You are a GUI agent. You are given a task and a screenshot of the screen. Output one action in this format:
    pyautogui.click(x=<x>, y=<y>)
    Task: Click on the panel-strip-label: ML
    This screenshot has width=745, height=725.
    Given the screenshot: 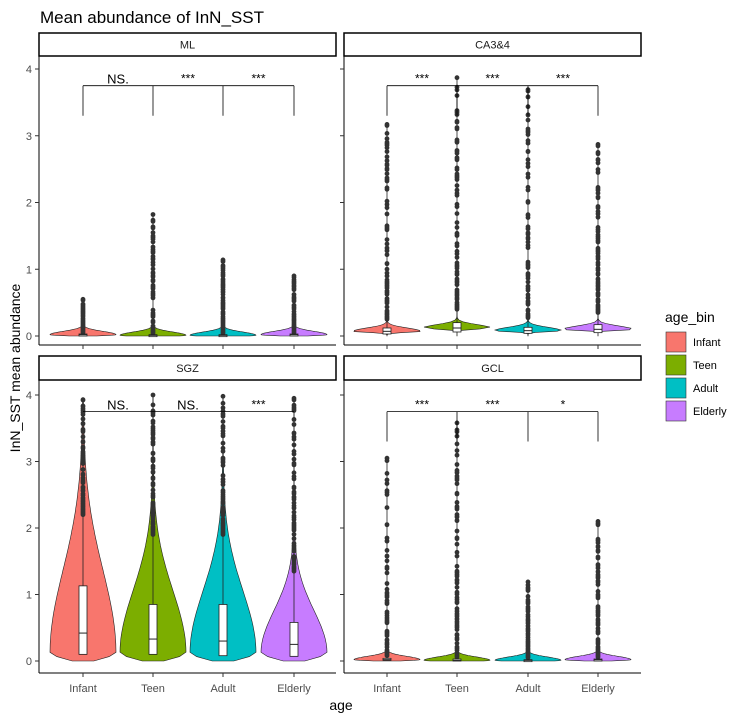 What is the action you would take?
    pyautogui.click(x=187, y=46)
    